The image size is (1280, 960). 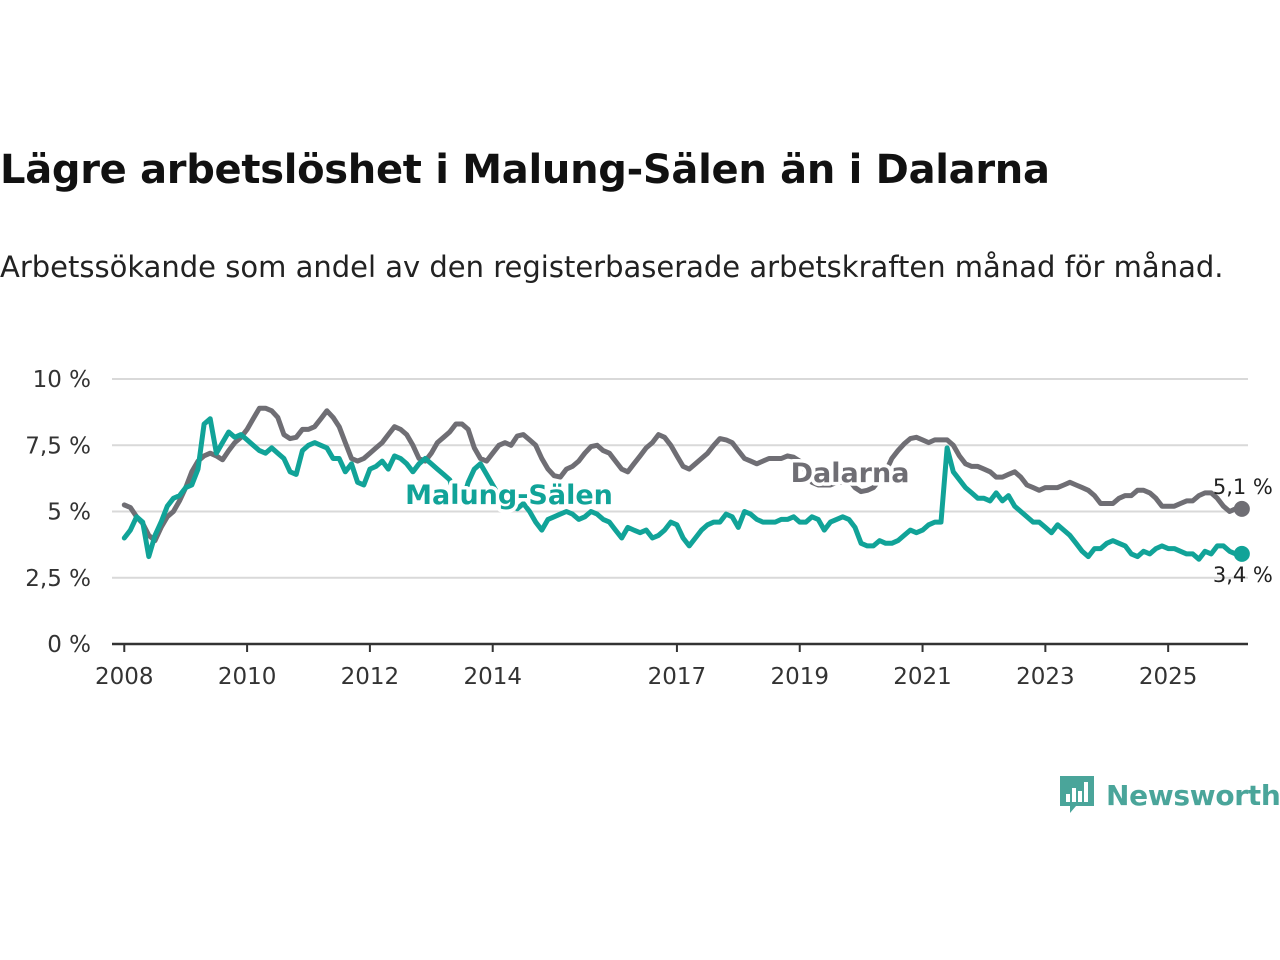 I want to click on x-tick-label: 2017, so click(x=677, y=677).